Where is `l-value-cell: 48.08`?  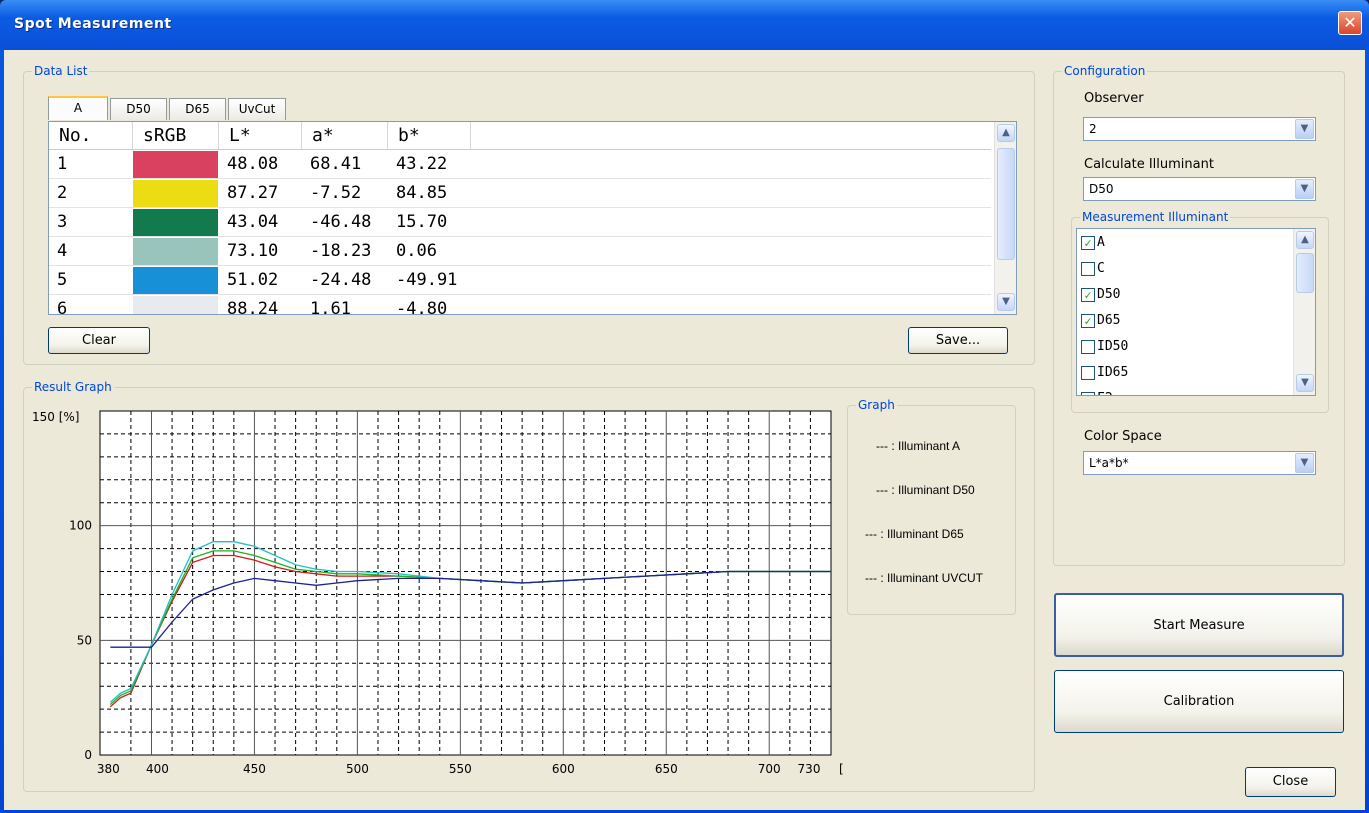
l-value-cell: 48.08 is located at coordinates (253, 164).